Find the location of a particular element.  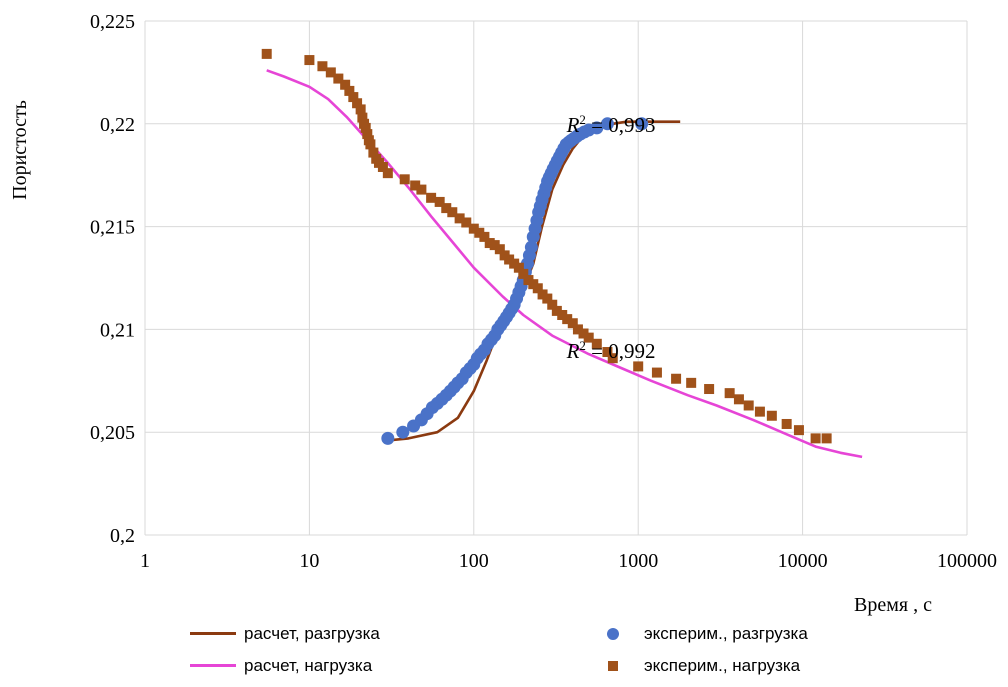

y-tick-label: 0,215 is located at coordinates (112, 228).